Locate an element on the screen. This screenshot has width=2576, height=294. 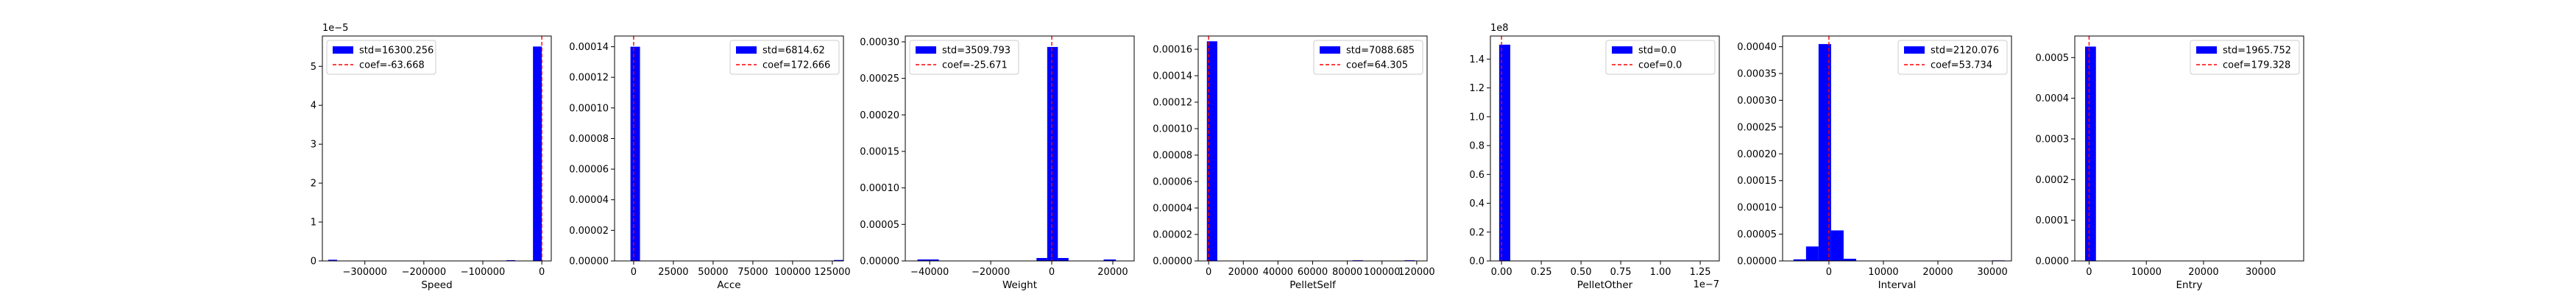
y-tick-label: 0.00035 is located at coordinates (1757, 74).